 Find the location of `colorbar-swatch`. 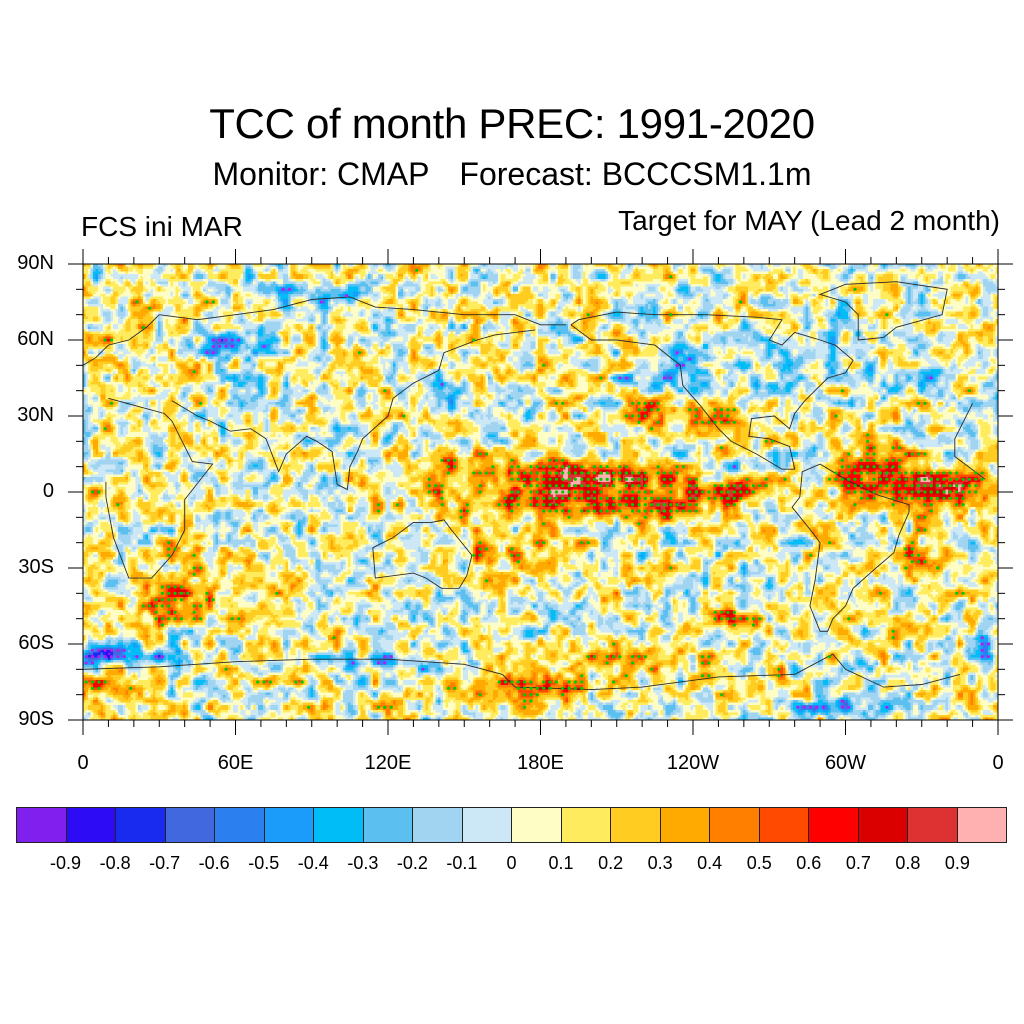

colorbar-swatch is located at coordinates (684, 825).